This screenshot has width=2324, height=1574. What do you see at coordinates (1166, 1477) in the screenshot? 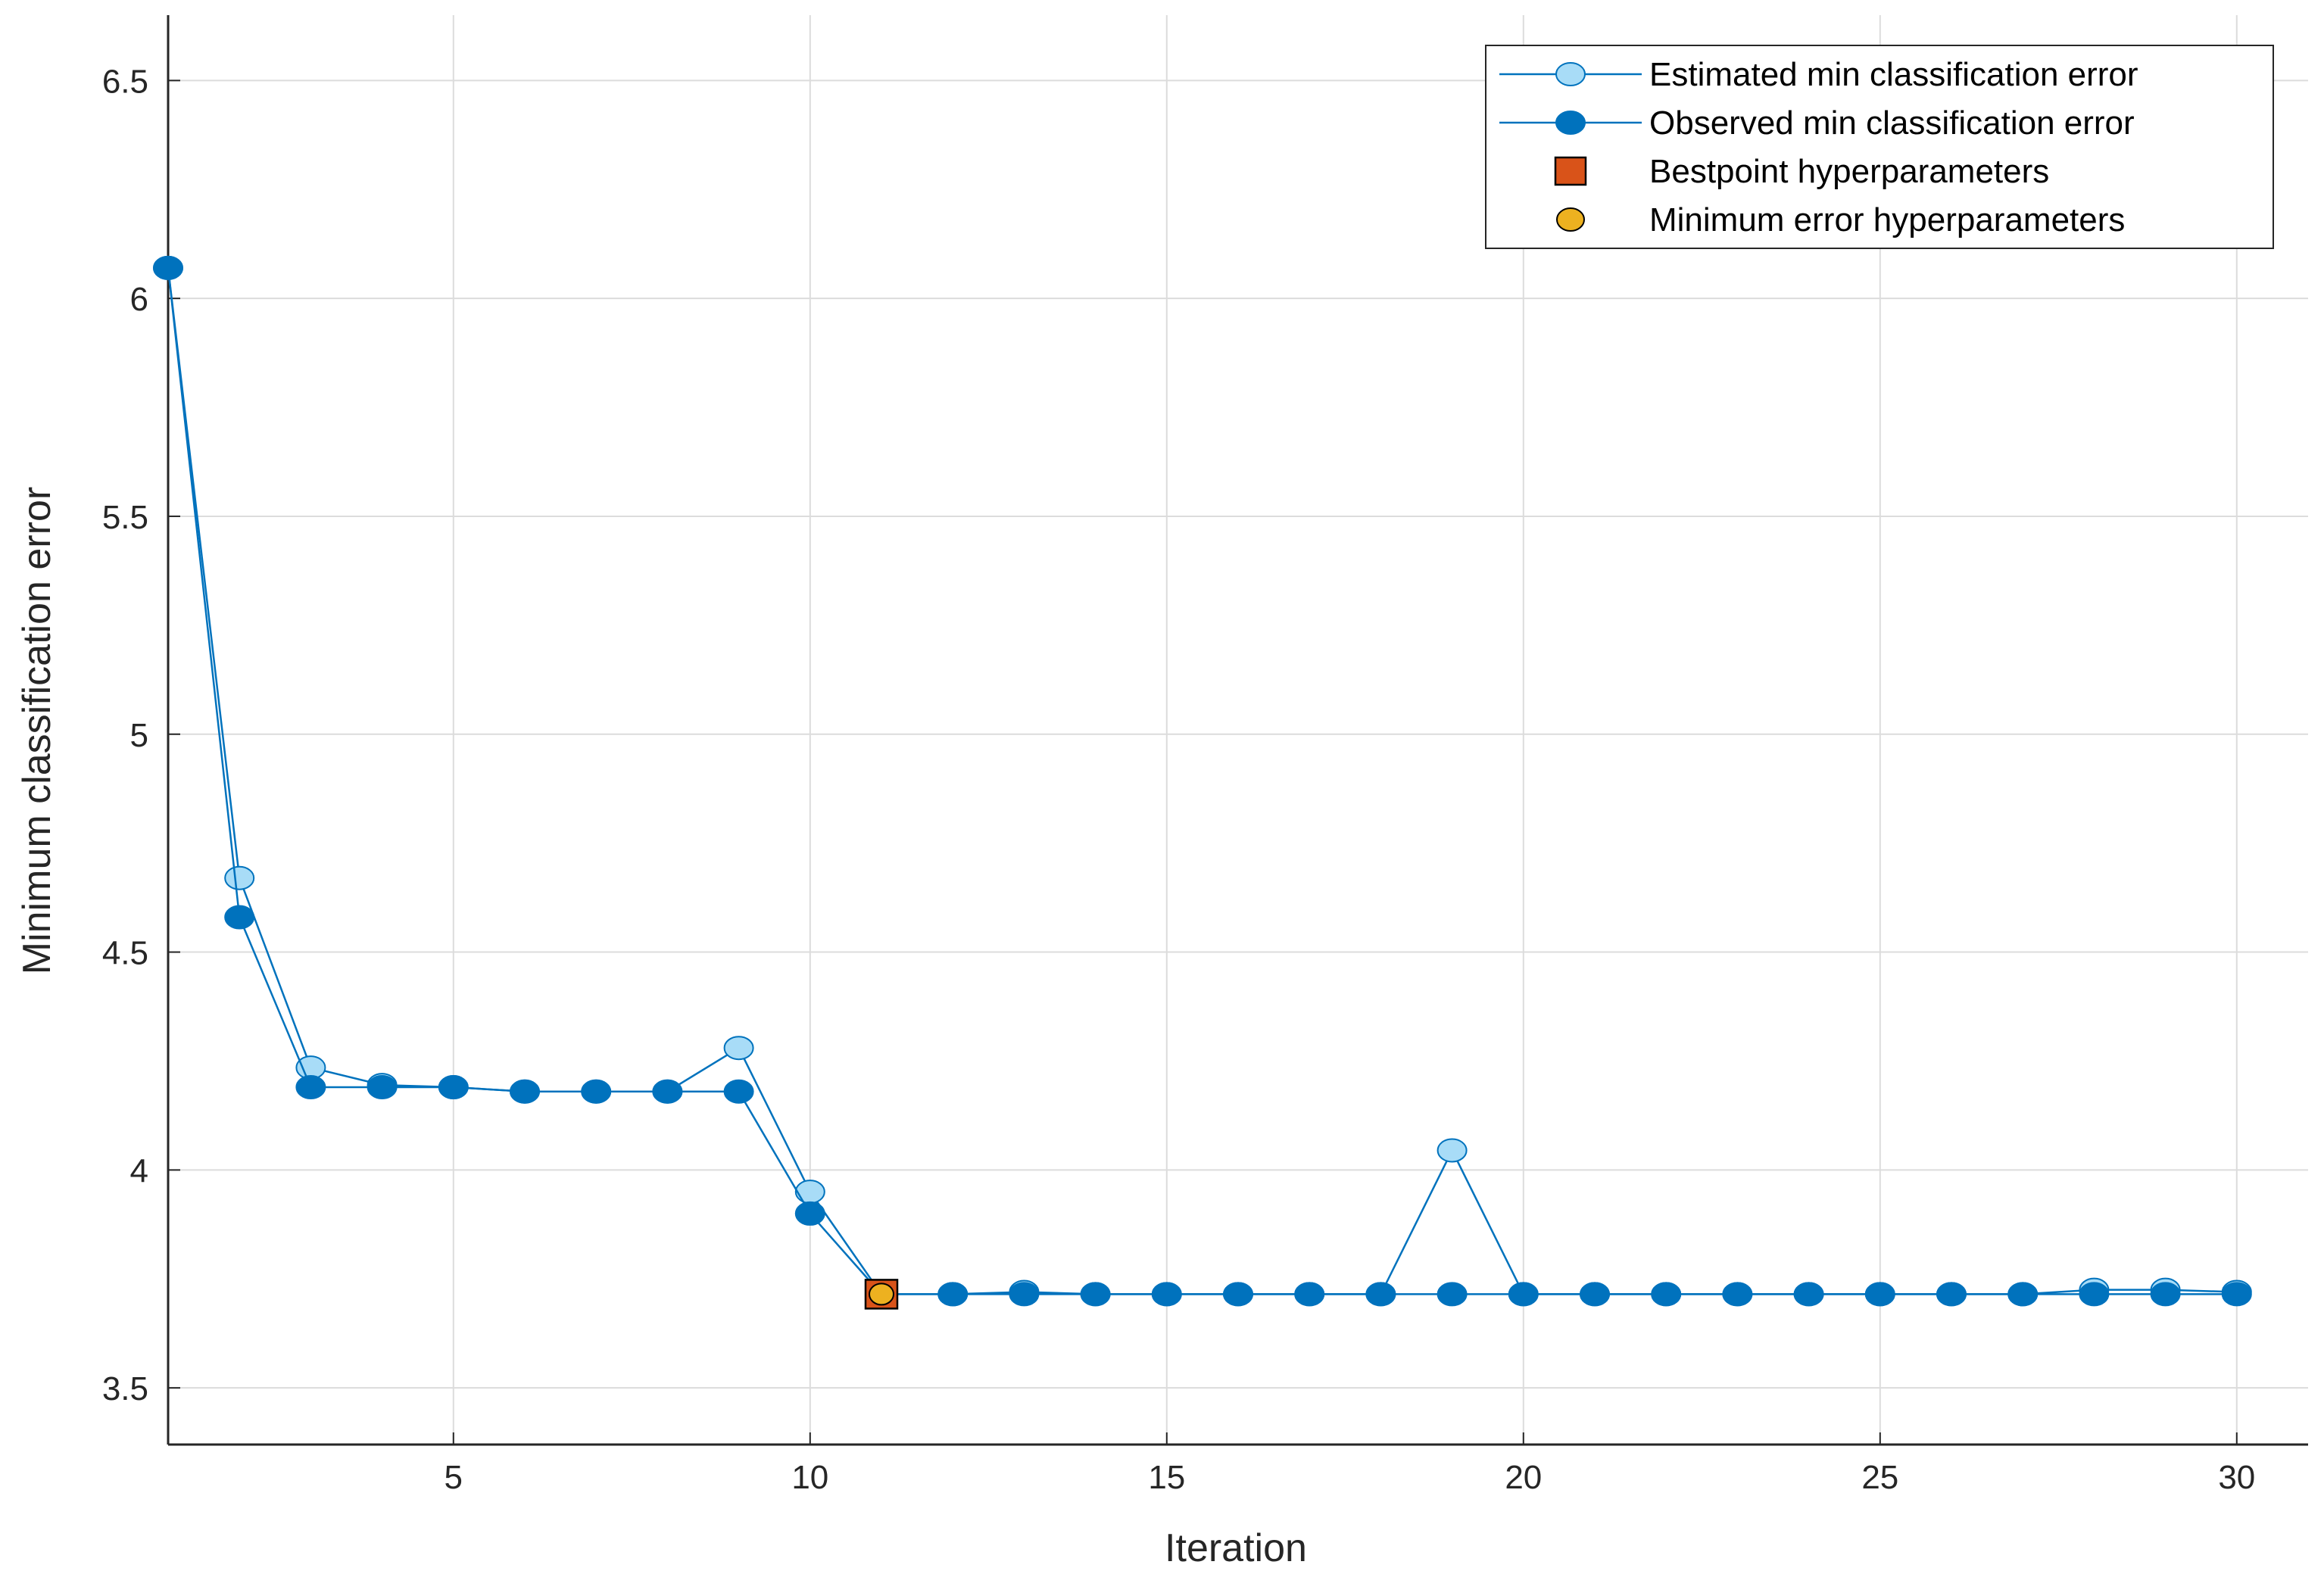
I see `x-tick-label: 15` at bounding box center [1166, 1477].